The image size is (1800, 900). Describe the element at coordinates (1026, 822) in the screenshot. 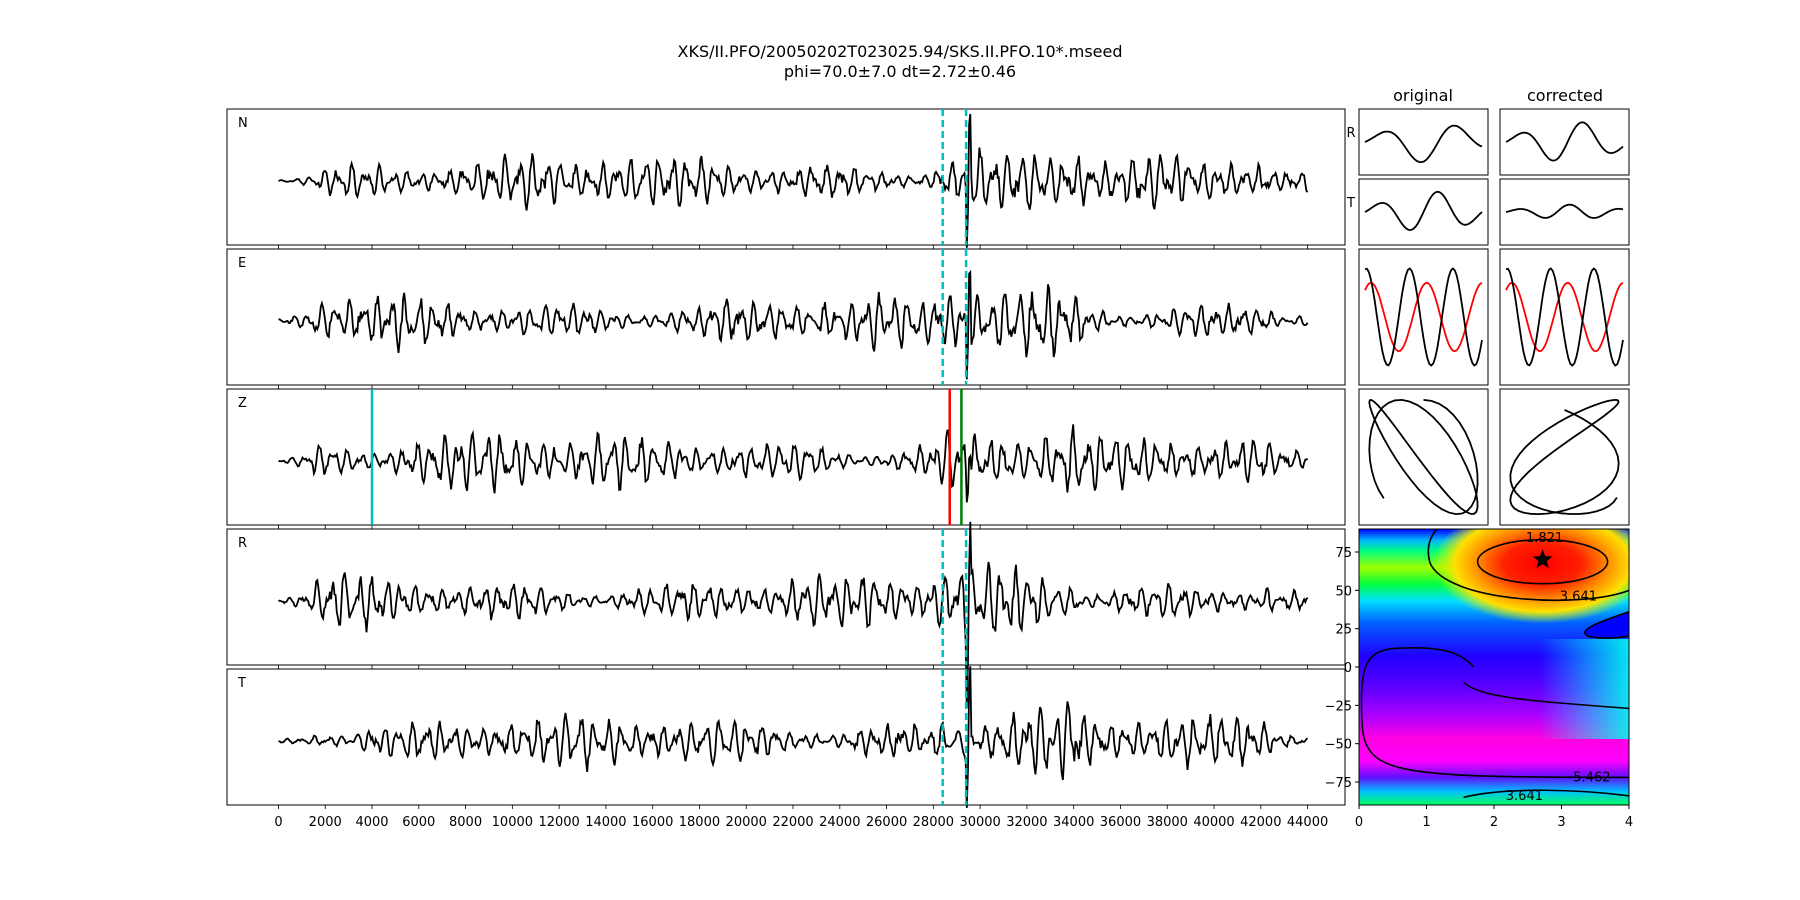

I see `x-tick-label: 32000` at that location.